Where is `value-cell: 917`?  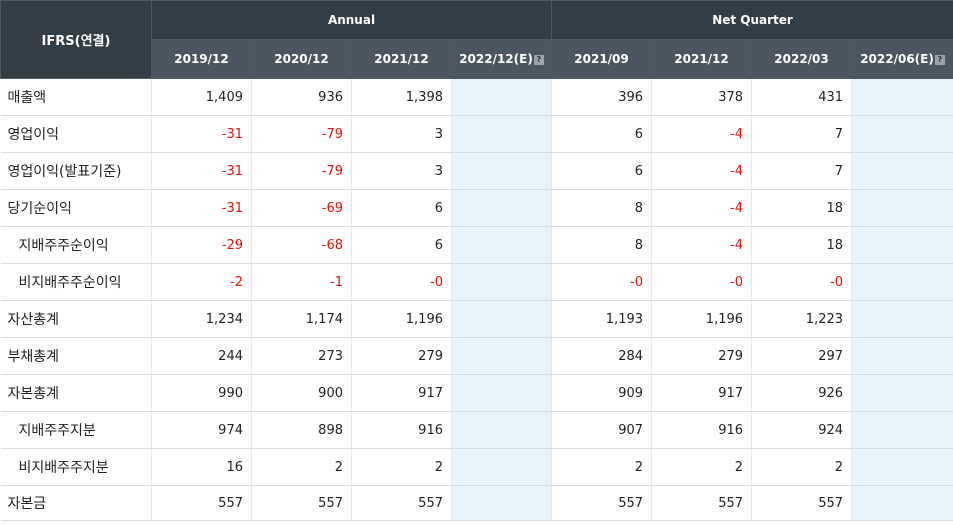
value-cell: 917 is located at coordinates (702, 393).